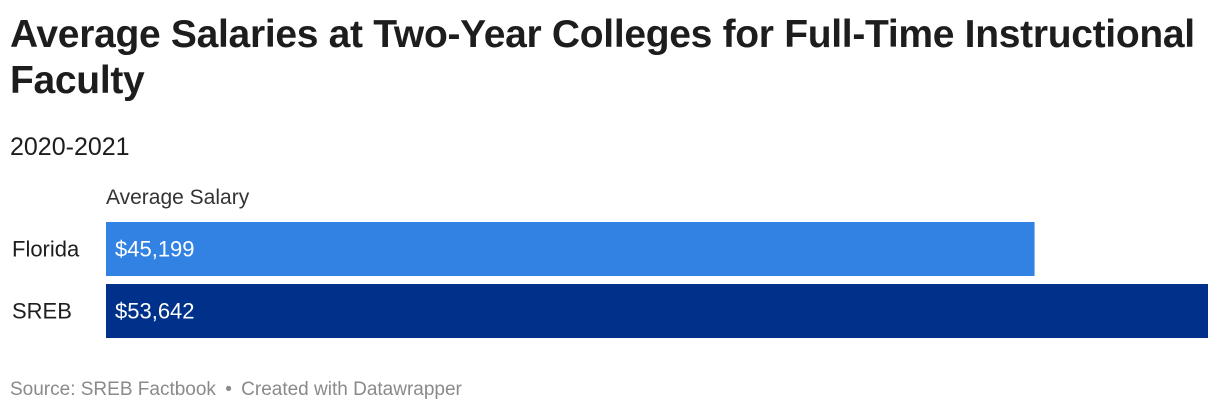  What do you see at coordinates (70, 147) in the screenshot?
I see `chart-subtitle: 2020-2021` at bounding box center [70, 147].